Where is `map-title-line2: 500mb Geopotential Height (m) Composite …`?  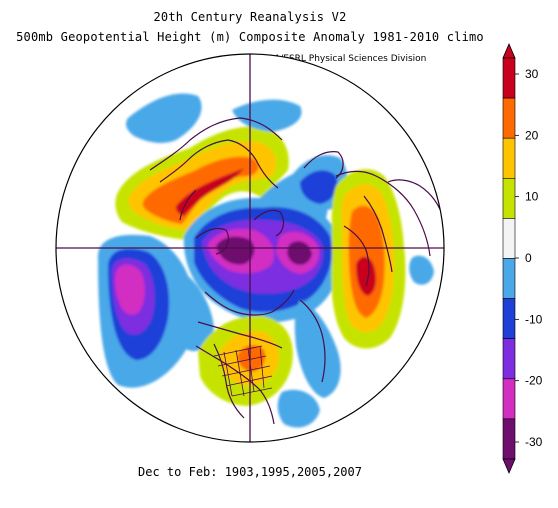
map-title-line2: 500mb Geopotential Height (m) Composite … is located at coordinates (250, 37).